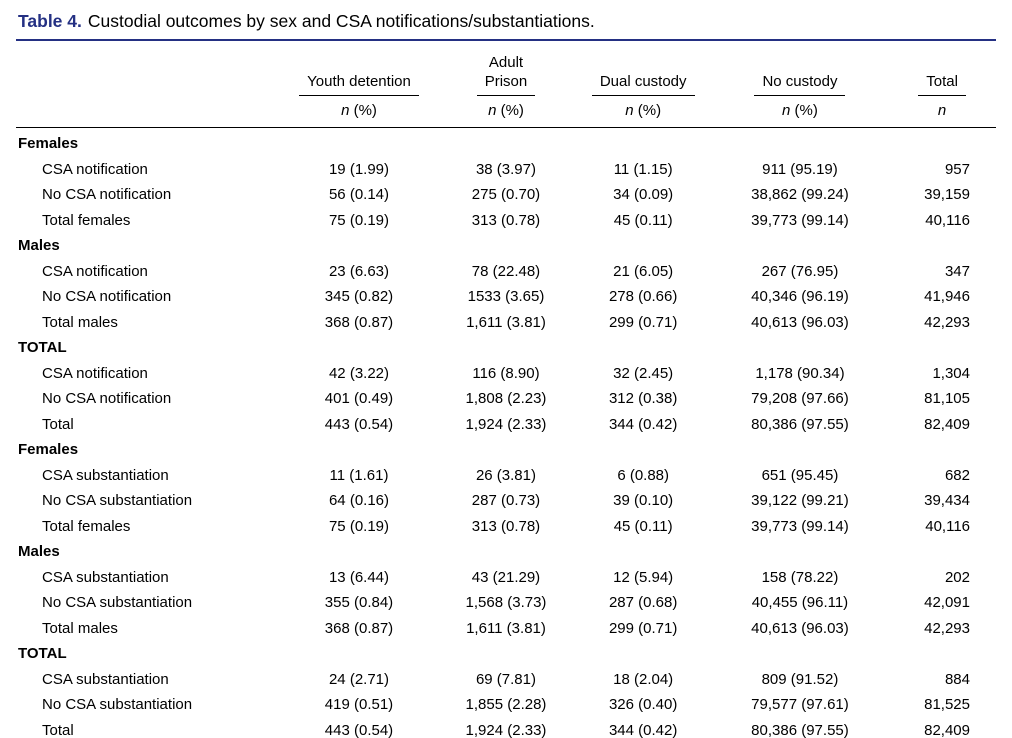 This screenshot has height=738, width=1012. Describe the element at coordinates (800, 729) in the screenshot. I see `cell-value: 80,386 (97.55)` at that location.